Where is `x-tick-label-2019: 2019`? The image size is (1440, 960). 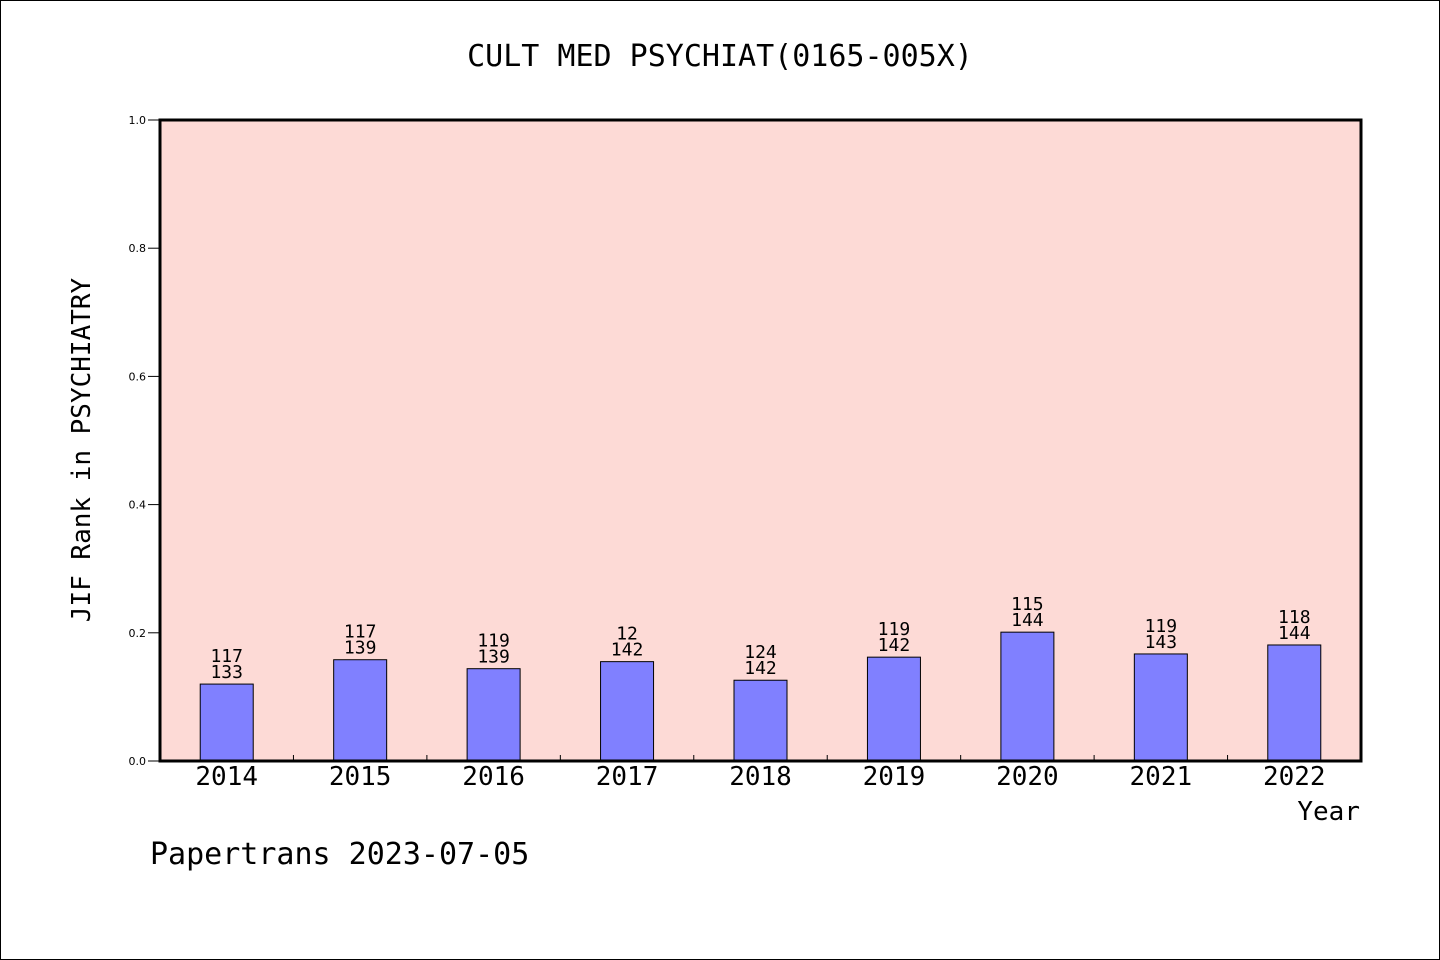
x-tick-label-2019: 2019 is located at coordinates (894, 777).